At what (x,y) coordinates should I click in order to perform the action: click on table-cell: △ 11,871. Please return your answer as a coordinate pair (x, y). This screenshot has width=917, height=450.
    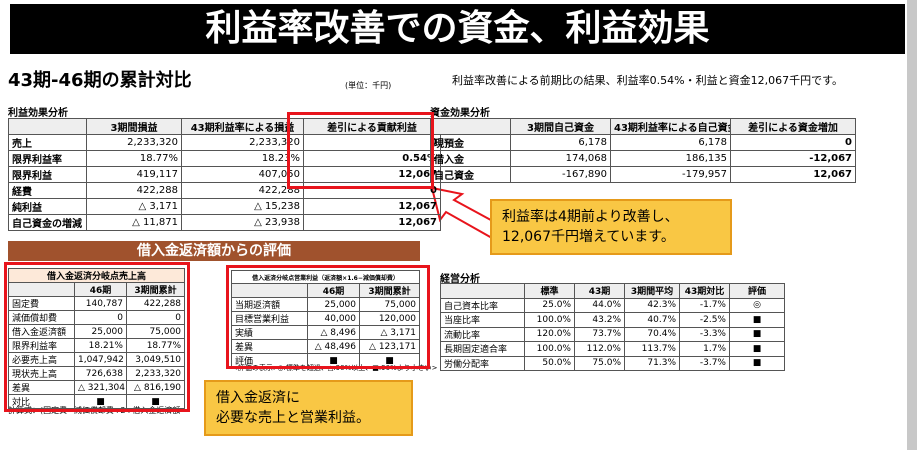
    Looking at the image, I should click on (134, 222).